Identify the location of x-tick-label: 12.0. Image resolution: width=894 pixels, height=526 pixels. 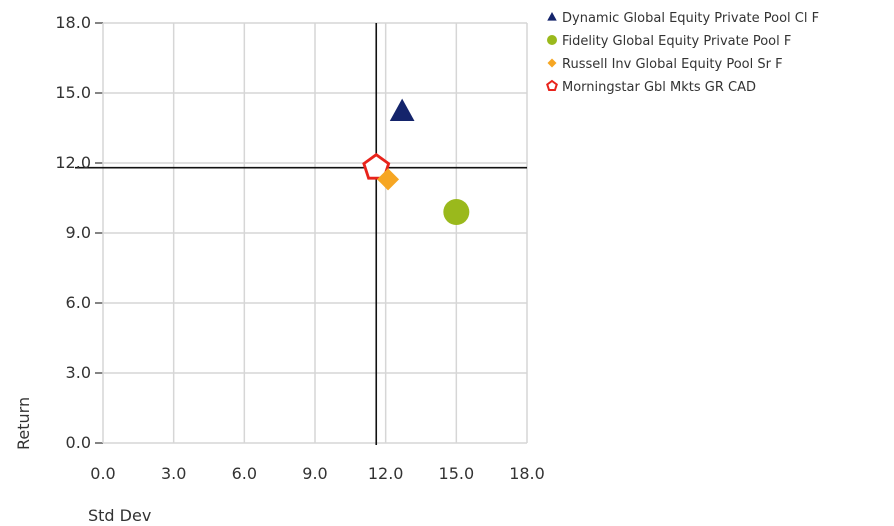
(386, 473).